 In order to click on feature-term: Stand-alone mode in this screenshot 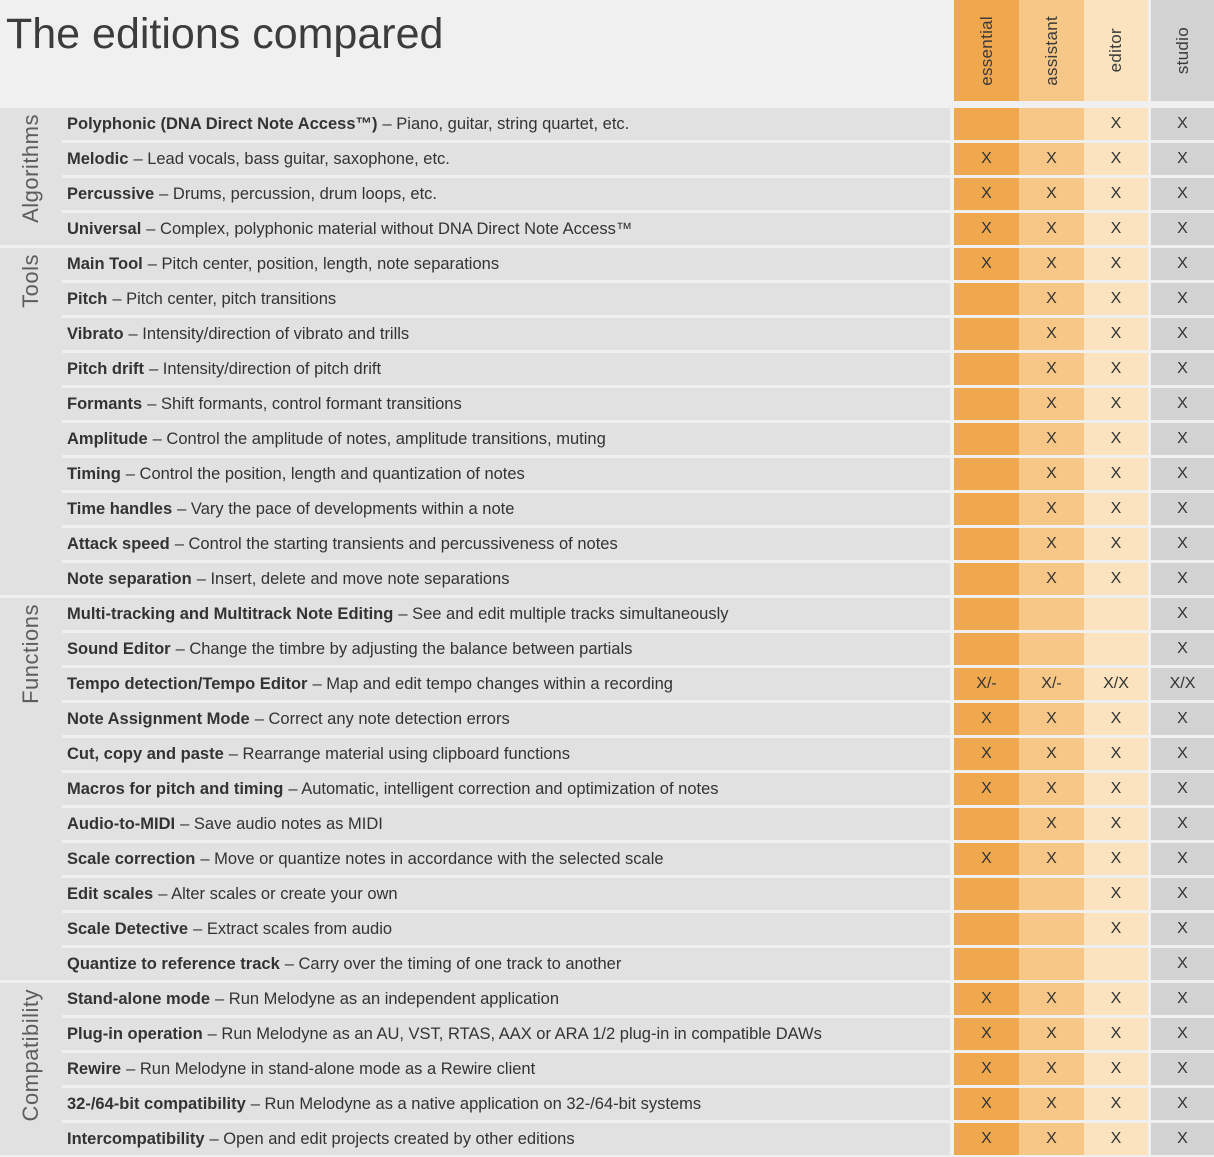, I will do `click(139, 998)`.